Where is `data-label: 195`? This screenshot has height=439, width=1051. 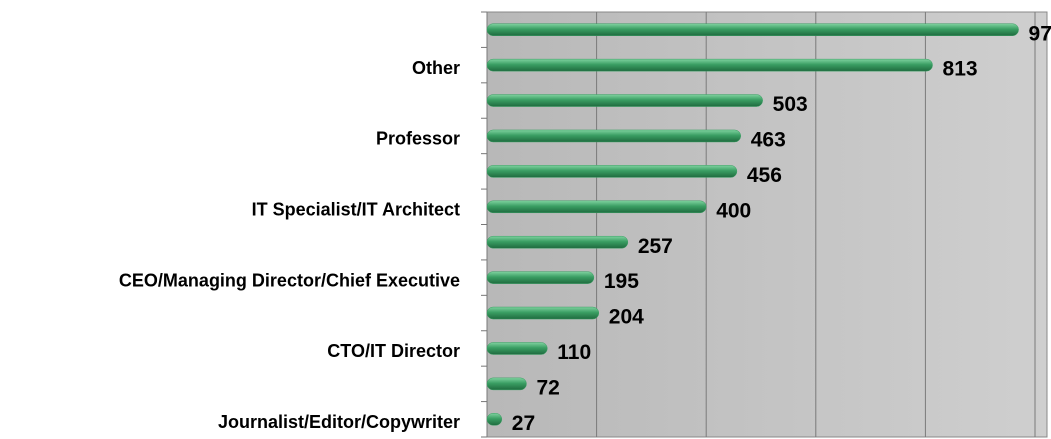 data-label: 195 is located at coordinates (621, 281).